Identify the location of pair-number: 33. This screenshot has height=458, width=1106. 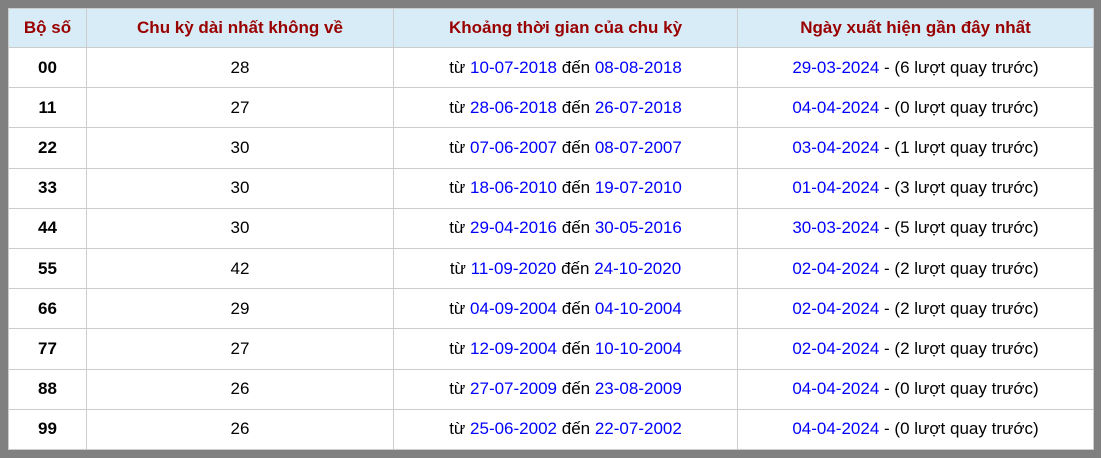
(47, 188).